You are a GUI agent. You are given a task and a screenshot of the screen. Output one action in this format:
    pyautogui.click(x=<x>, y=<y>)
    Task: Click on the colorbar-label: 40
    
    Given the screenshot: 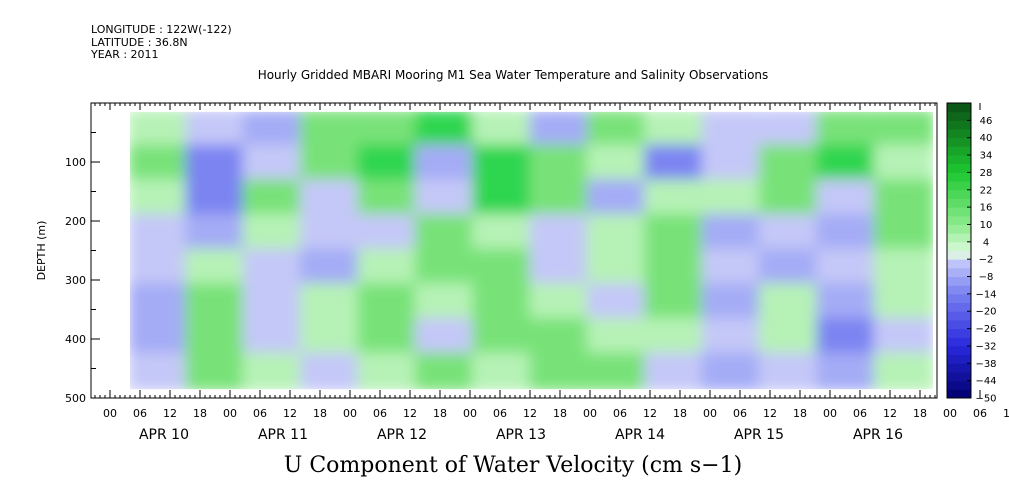 What is the action you would take?
    pyautogui.click(x=986, y=138)
    